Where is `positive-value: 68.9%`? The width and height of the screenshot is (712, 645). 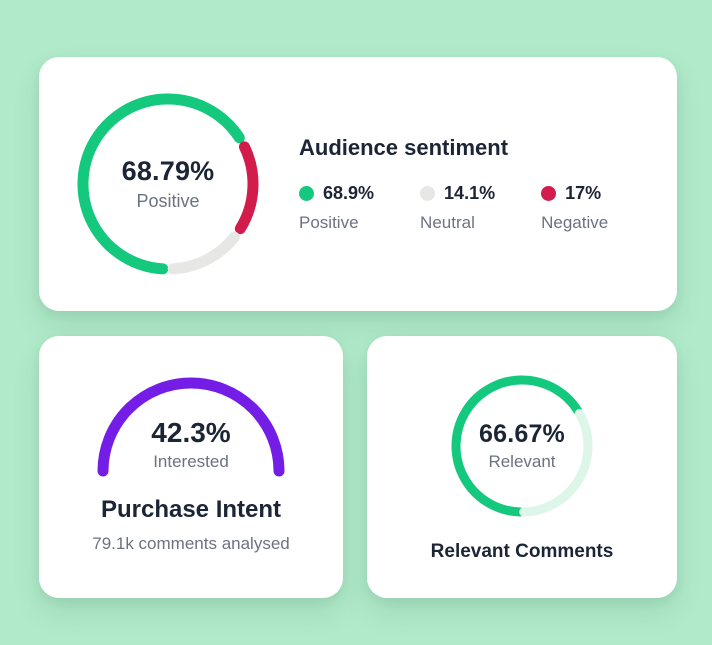 positive-value: 68.9% is located at coordinates (349, 193).